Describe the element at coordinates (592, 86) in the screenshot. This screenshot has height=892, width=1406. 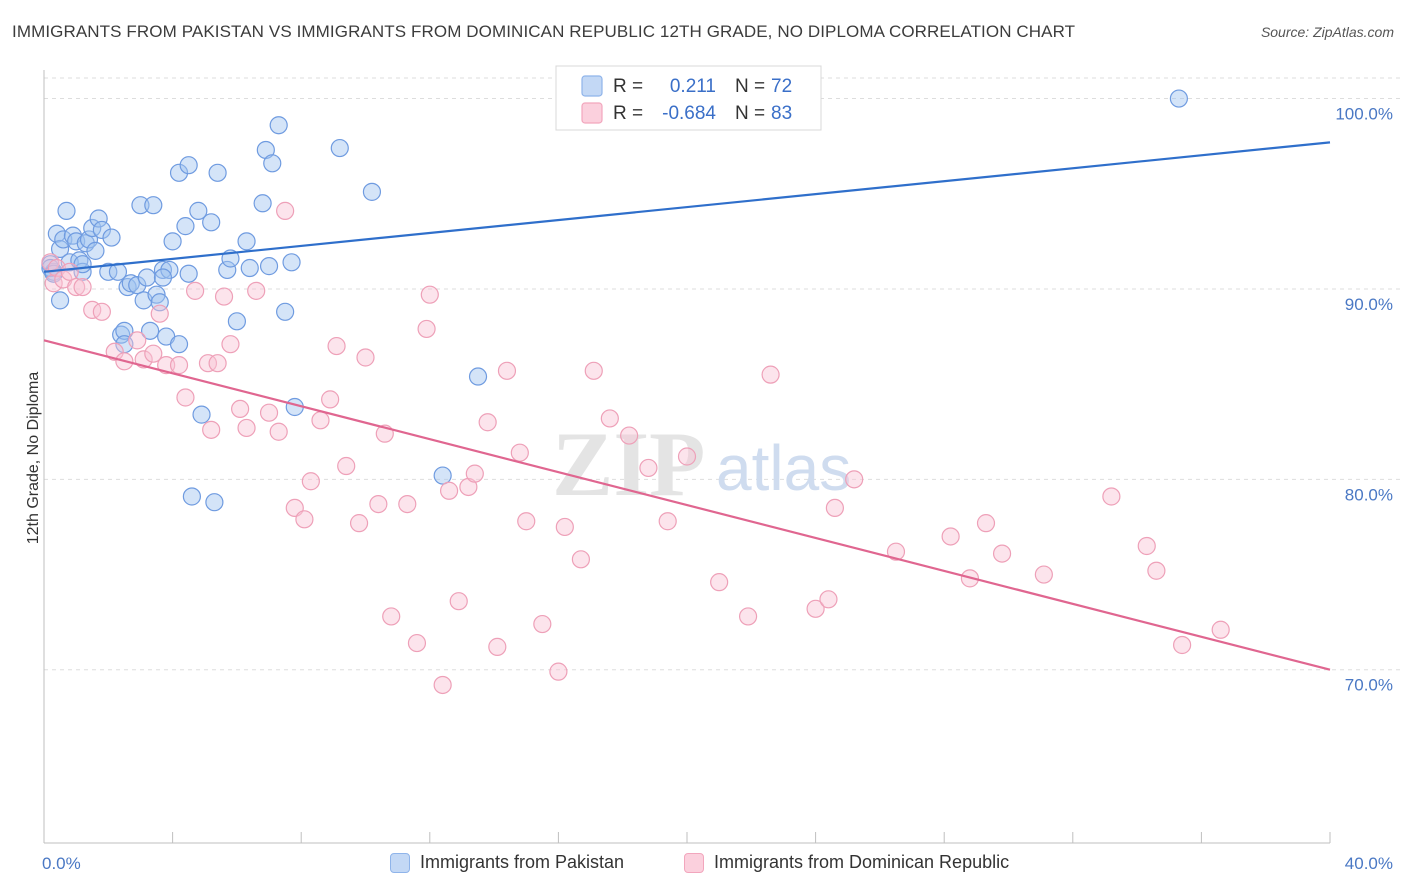
I see `legend-swatch-pakistan` at that location.